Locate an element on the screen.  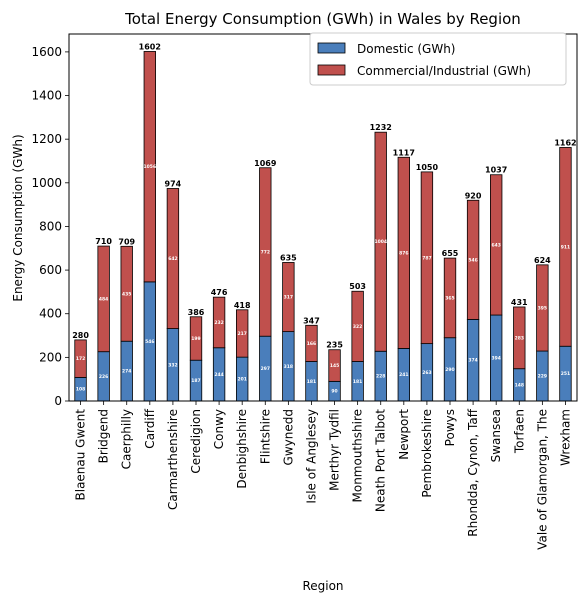
bar-commercial-denbighshire is located at coordinates (242, 333).